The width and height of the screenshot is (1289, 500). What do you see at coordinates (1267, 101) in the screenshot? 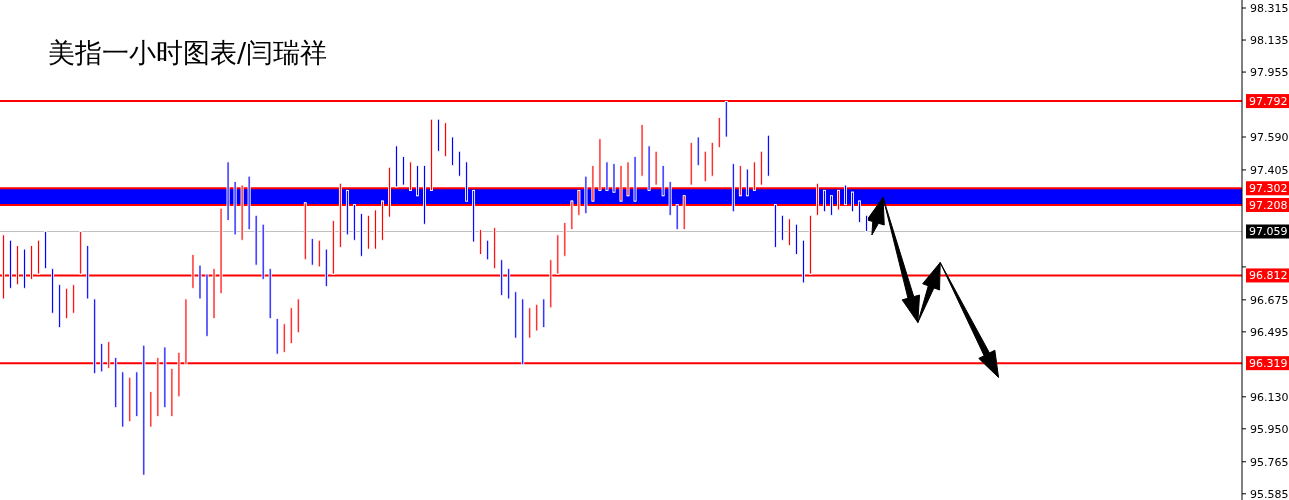
I see `ref-tag: 97.792` at bounding box center [1267, 101].